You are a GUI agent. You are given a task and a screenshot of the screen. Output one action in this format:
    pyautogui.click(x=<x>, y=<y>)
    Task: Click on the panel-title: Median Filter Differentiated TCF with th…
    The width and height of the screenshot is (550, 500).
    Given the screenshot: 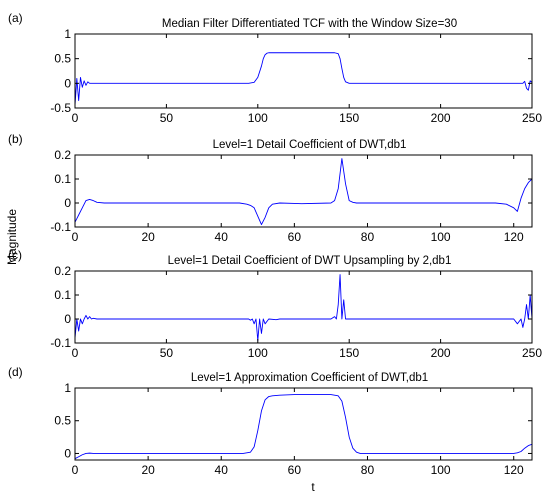 What is the action you would take?
    pyautogui.click(x=309, y=24)
    